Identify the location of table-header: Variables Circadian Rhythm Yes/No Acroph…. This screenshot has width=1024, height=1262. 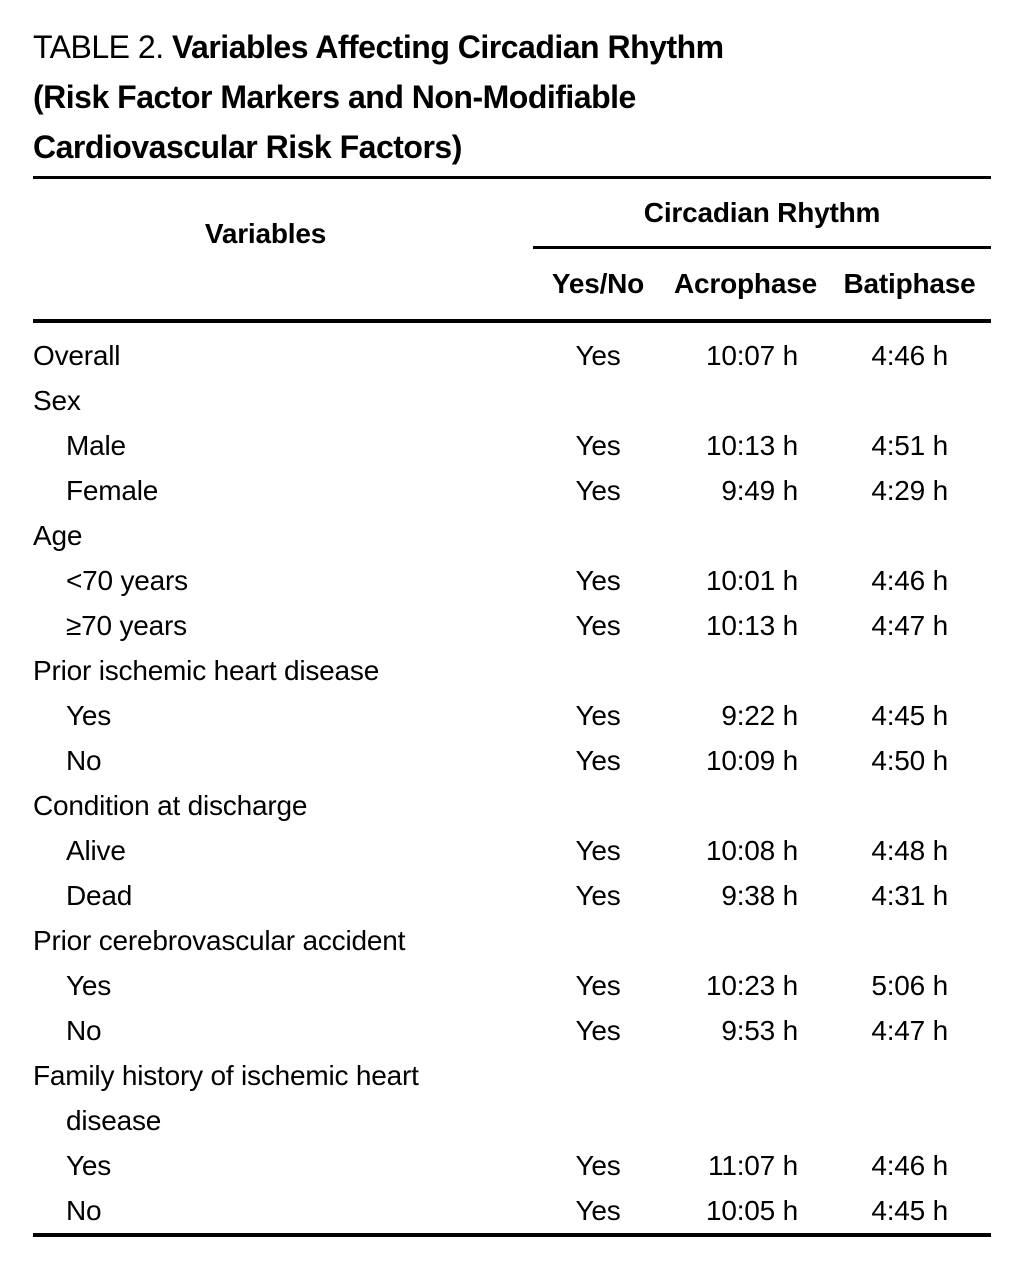
(512, 249).